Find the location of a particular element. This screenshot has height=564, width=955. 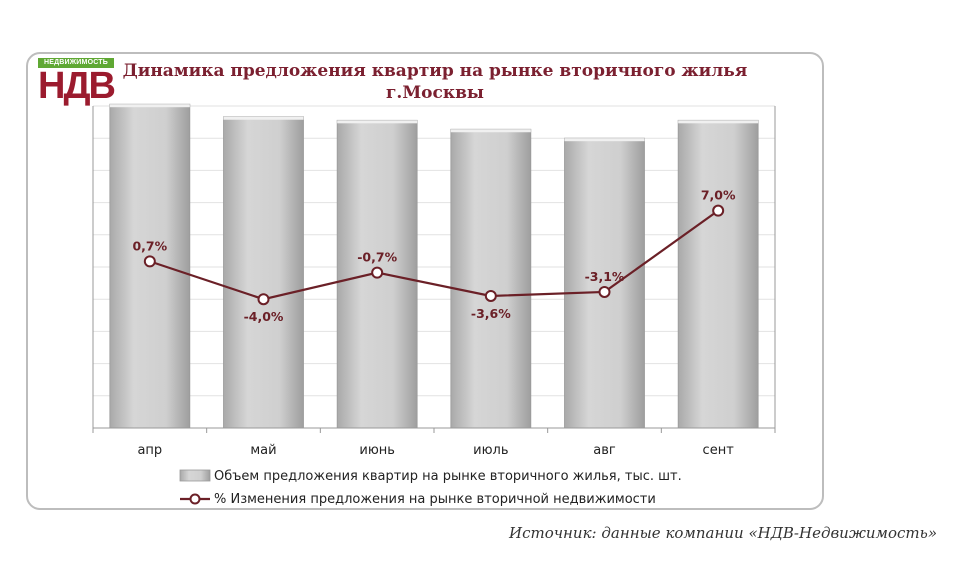

x-tick-label: авг is located at coordinates (604, 450).